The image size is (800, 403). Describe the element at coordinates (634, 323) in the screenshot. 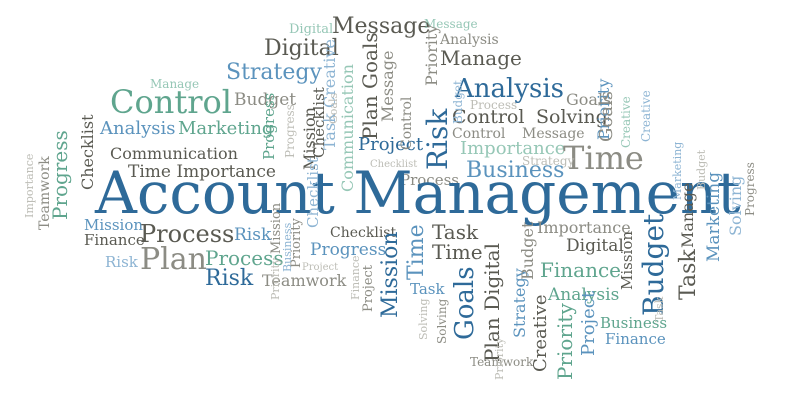

I see `word-business-small: Business` at that location.